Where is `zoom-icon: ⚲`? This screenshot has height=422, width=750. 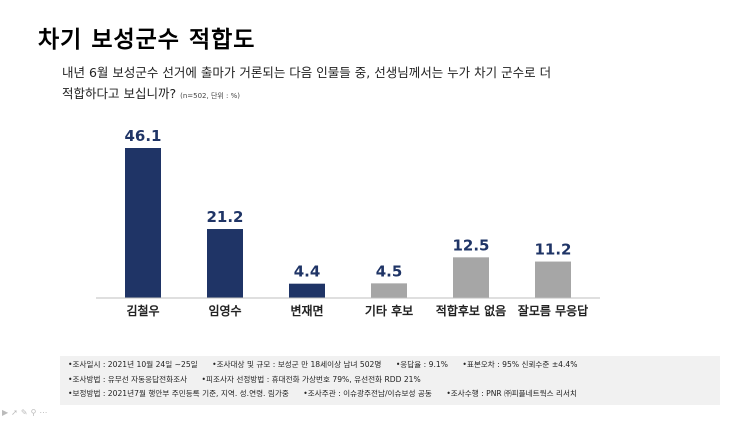 zoom-icon: ⚲ is located at coordinates (35, 412).